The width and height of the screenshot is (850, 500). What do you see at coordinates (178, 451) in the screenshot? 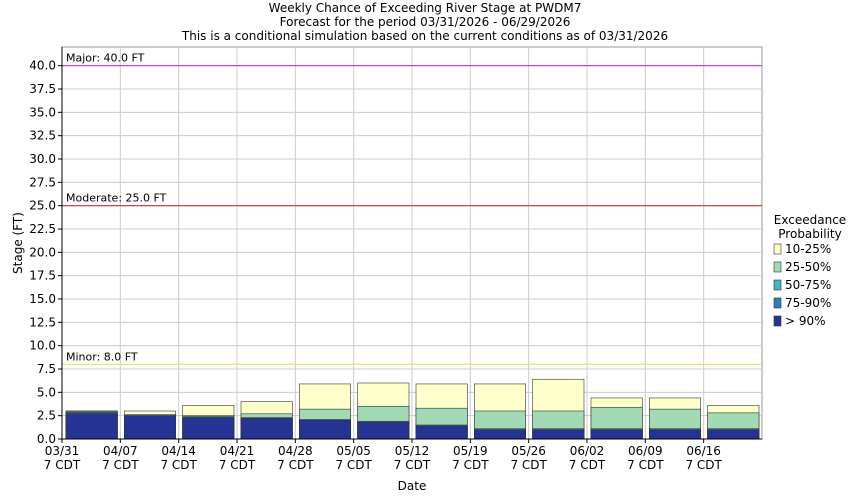
I see `x-tick-label: 04/14` at bounding box center [178, 451].